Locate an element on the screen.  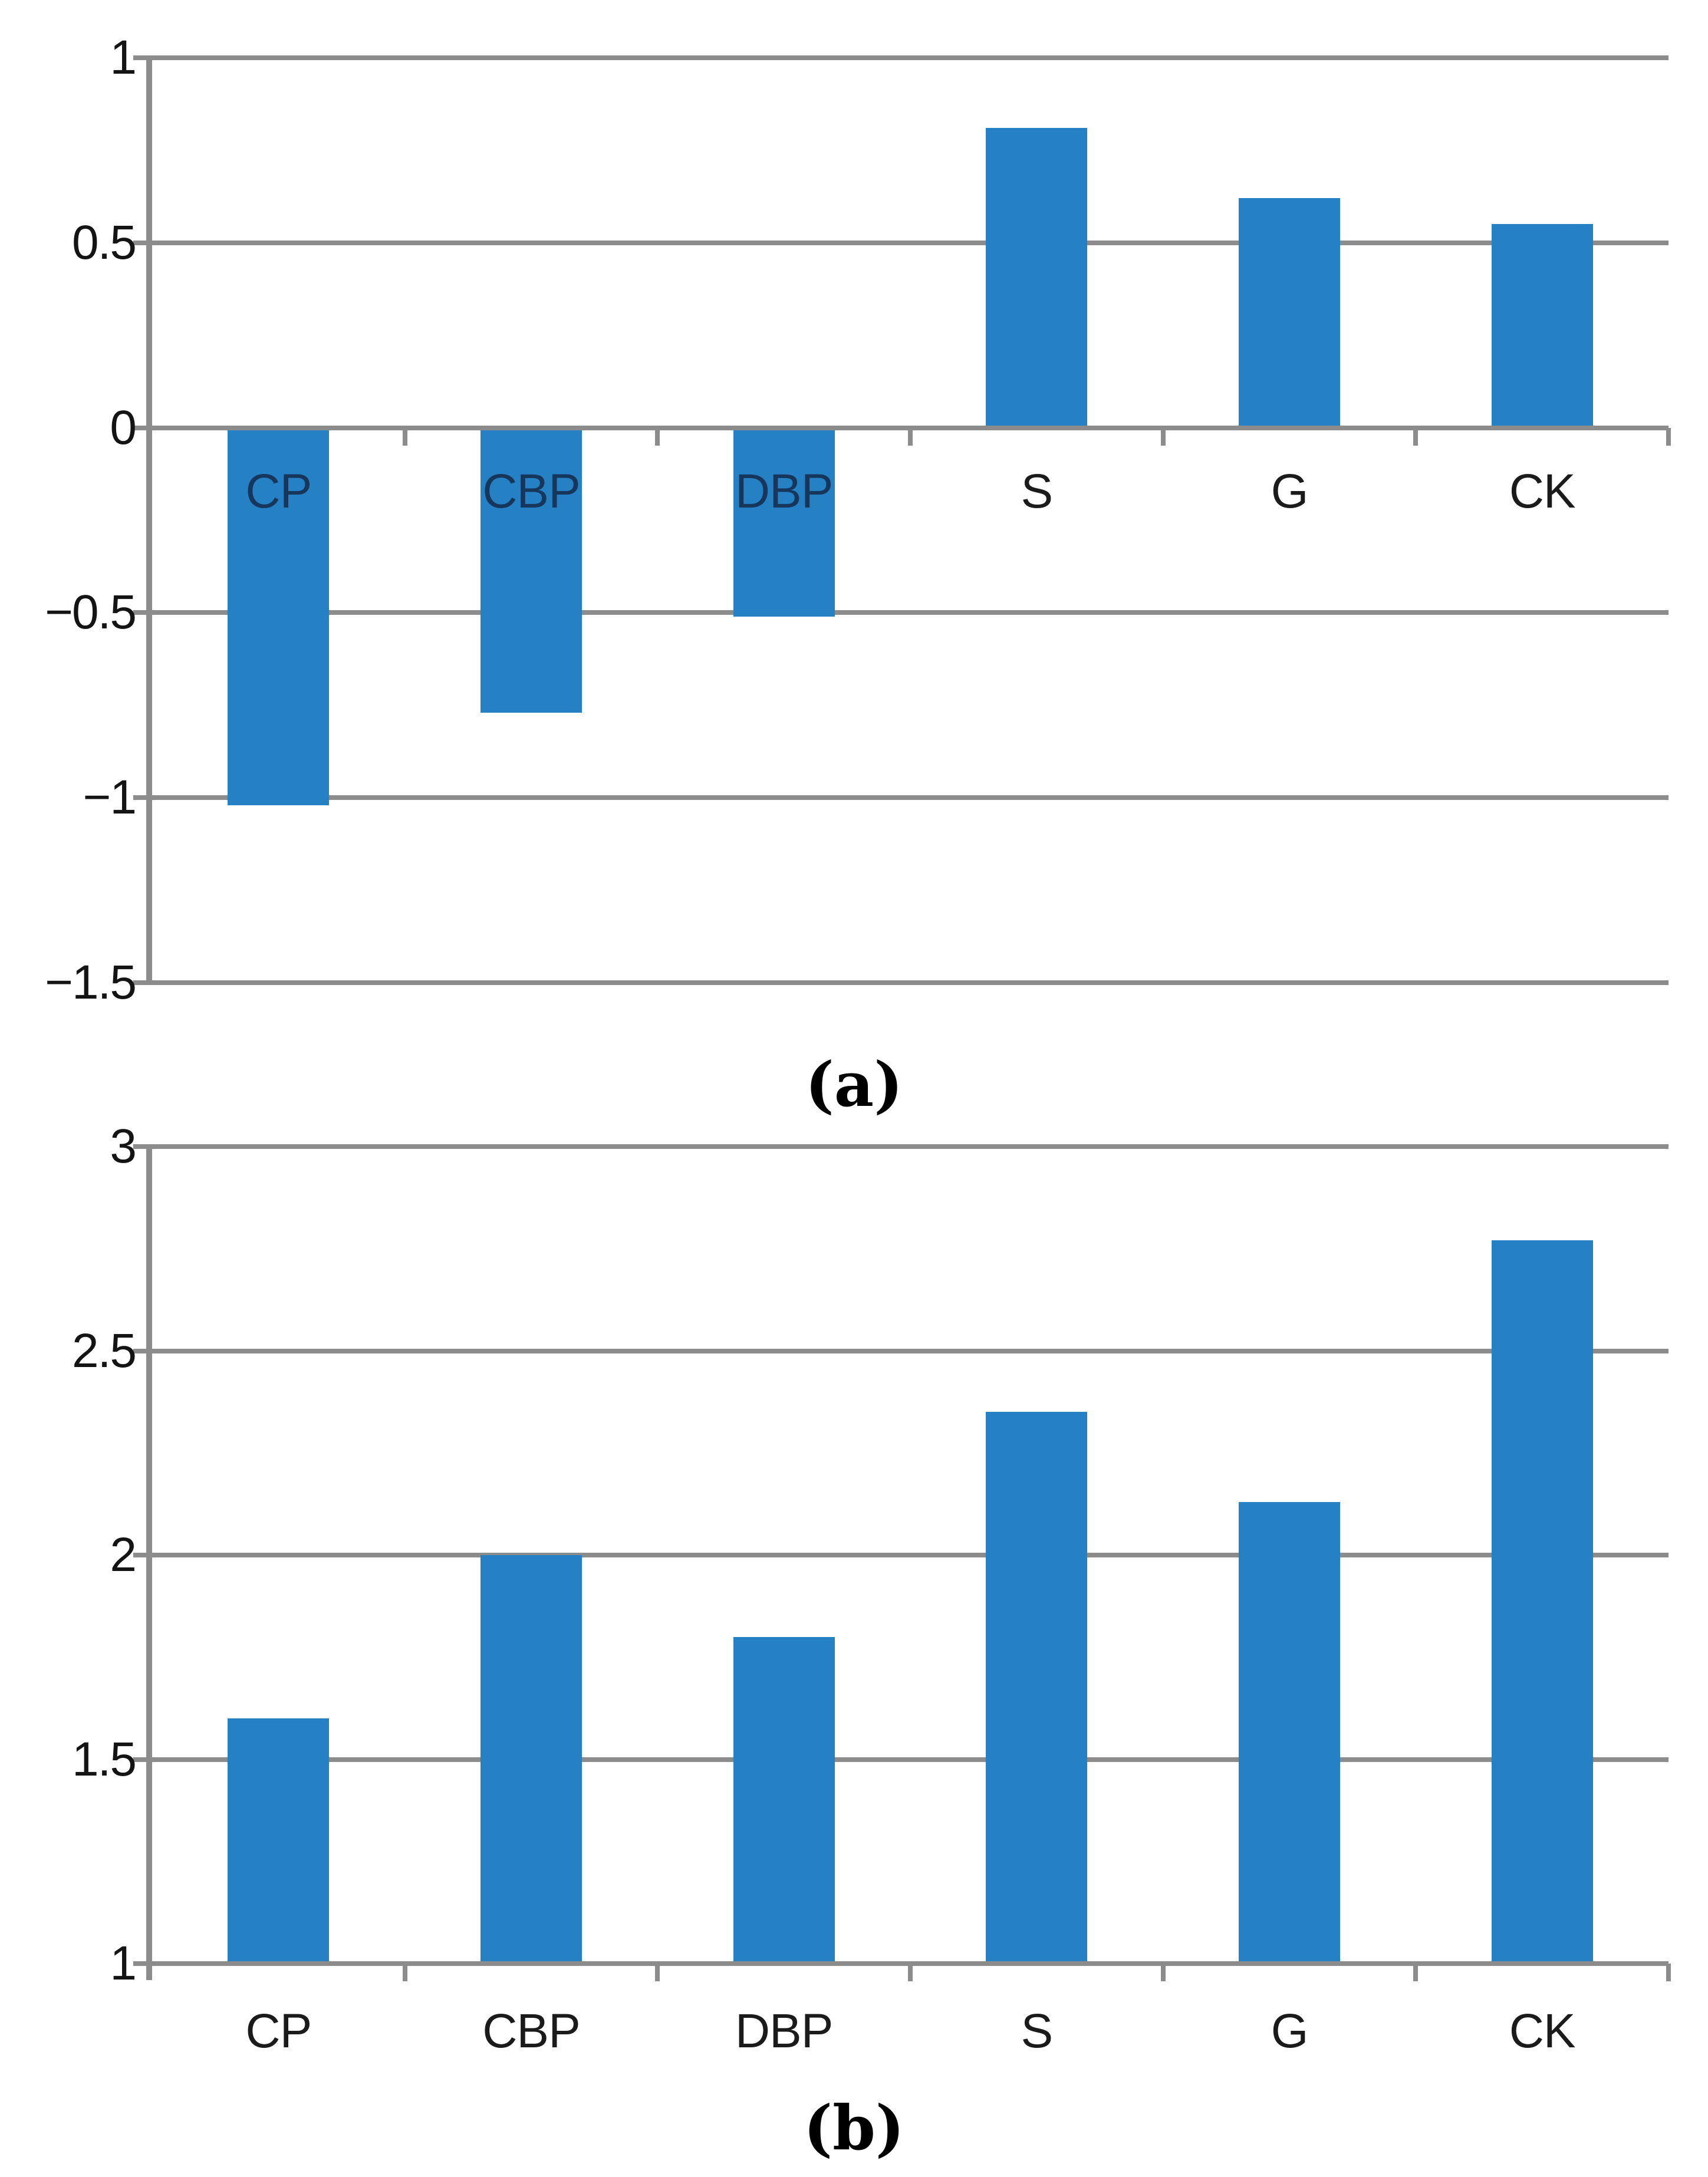
y-tick-label: 0.5 is located at coordinates (104, 242).